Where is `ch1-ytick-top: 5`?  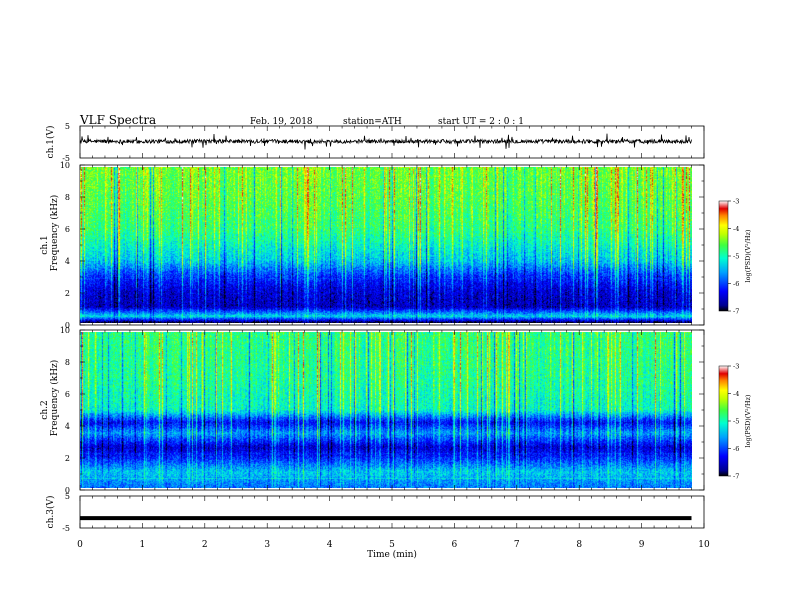 ch1-ytick-top: 5 is located at coordinates (67, 126).